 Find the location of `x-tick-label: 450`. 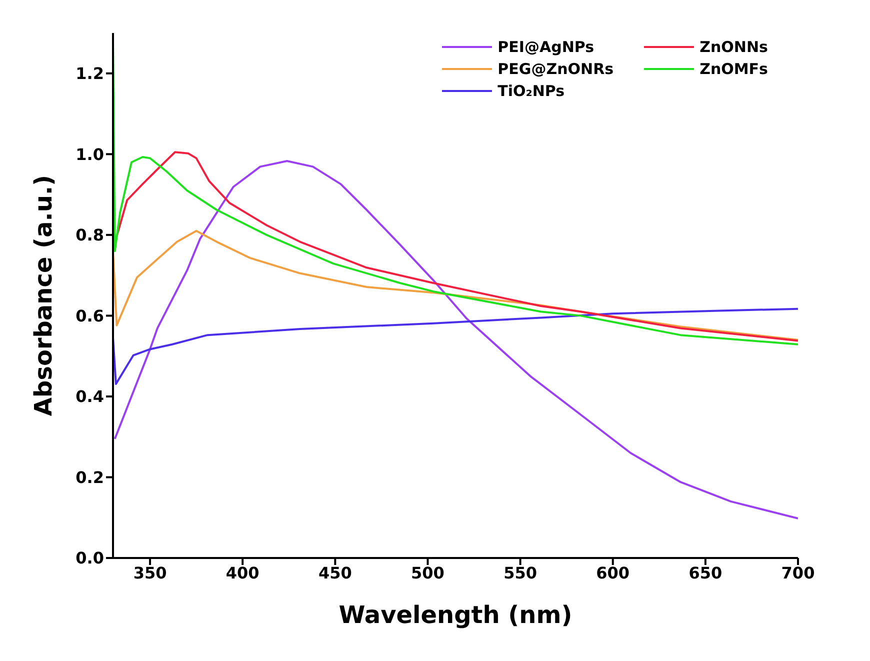

x-tick-label: 450 is located at coordinates (335, 572).